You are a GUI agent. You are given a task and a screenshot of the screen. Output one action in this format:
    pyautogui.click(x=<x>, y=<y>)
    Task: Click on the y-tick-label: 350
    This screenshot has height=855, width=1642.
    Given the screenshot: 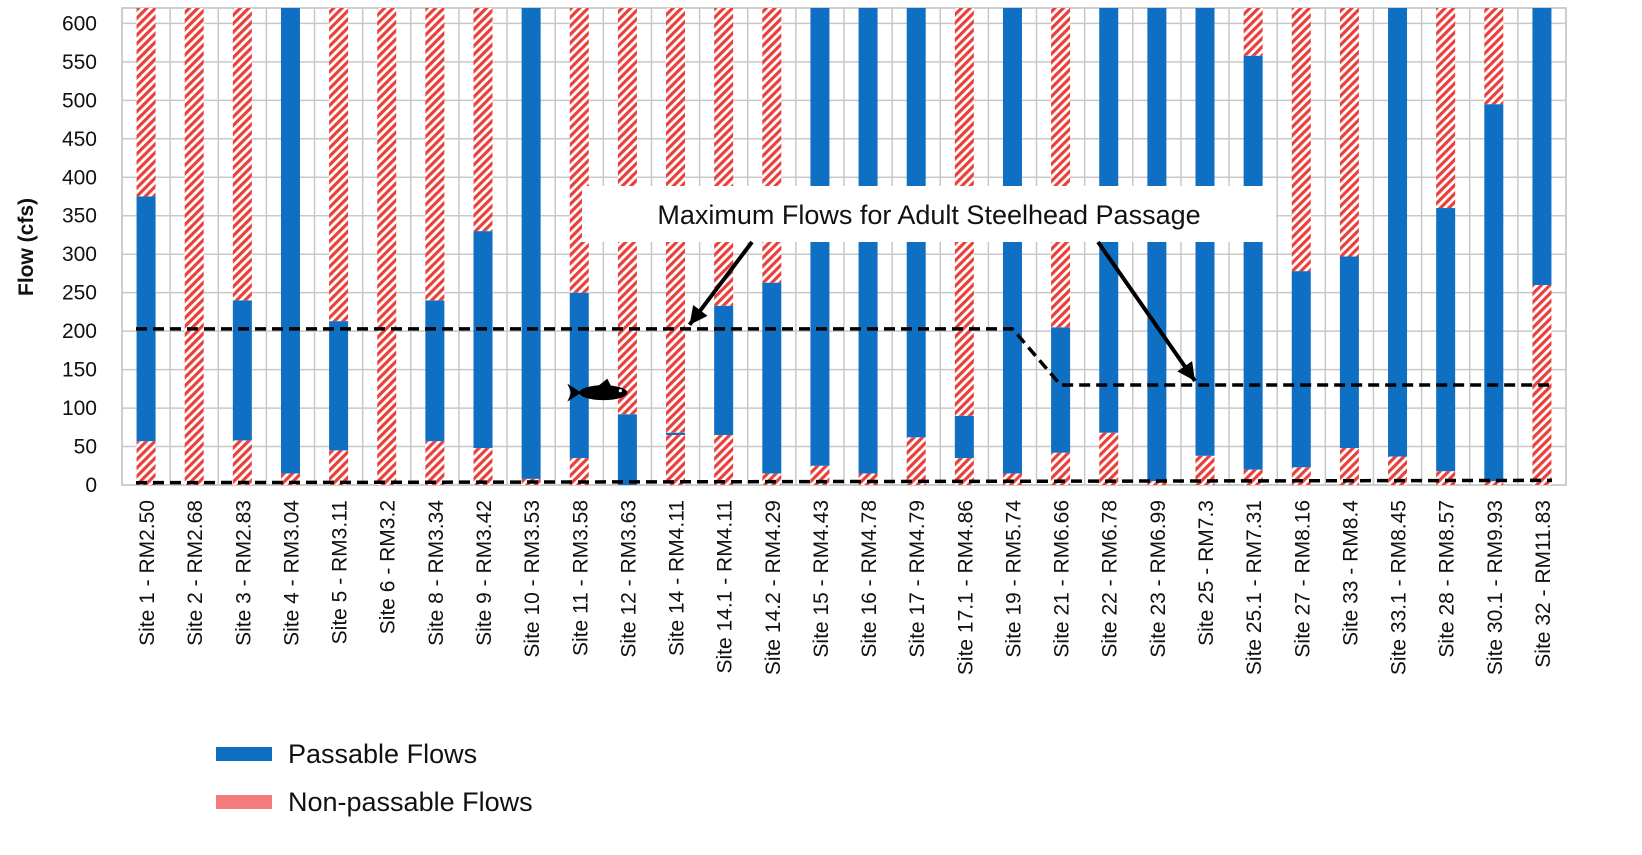 What is the action you would take?
    pyautogui.click(x=79, y=216)
    